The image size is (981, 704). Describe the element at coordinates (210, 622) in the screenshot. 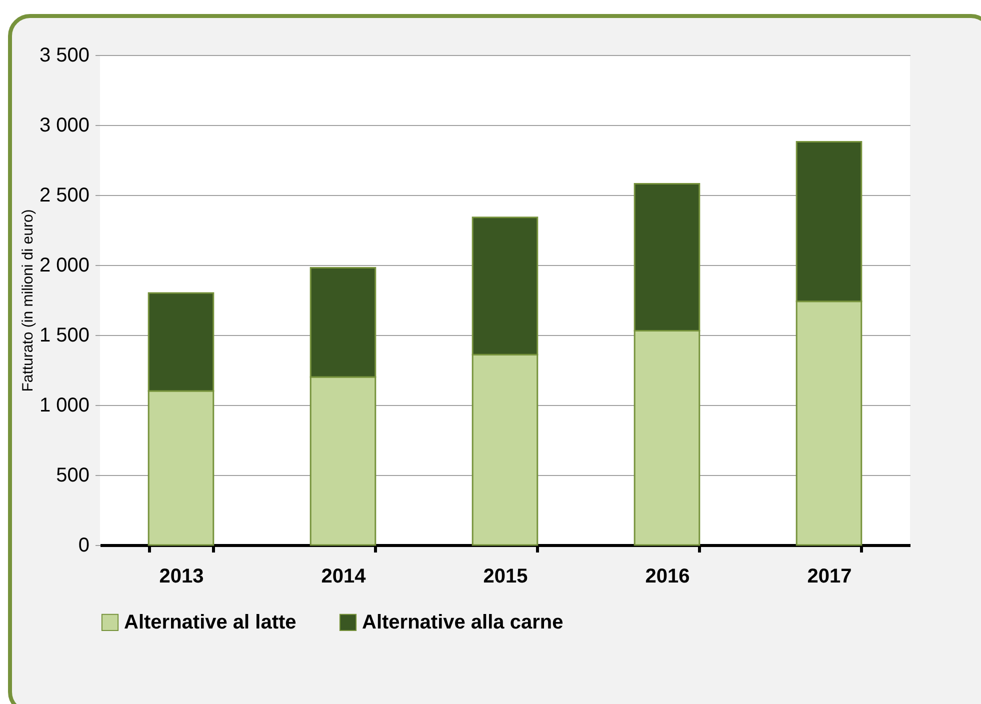

I see `legend-label: Alternative al latte` at that location.